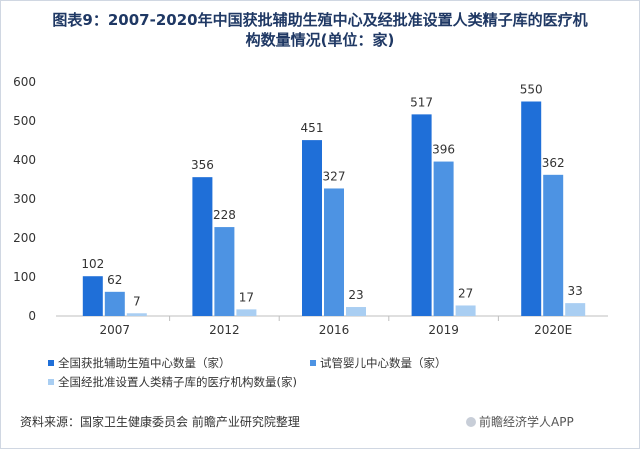 The image size is (640, 449). I want to click on bar-2-2007, so click(114, 303).